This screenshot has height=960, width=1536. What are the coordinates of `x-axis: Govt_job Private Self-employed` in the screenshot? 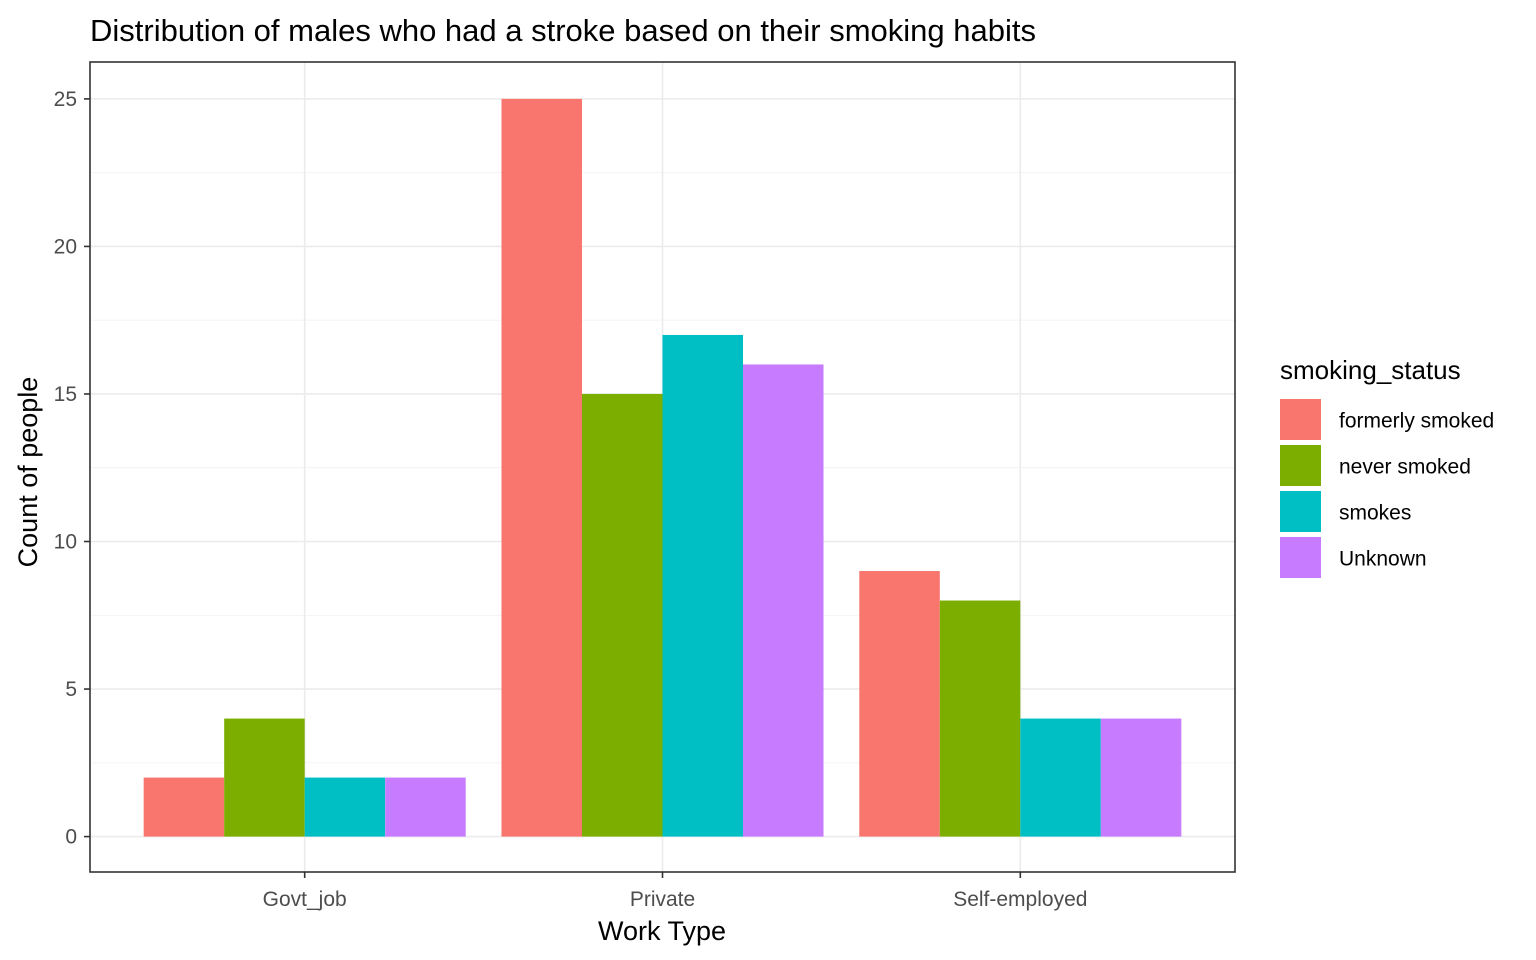 It's located at (675, 891).